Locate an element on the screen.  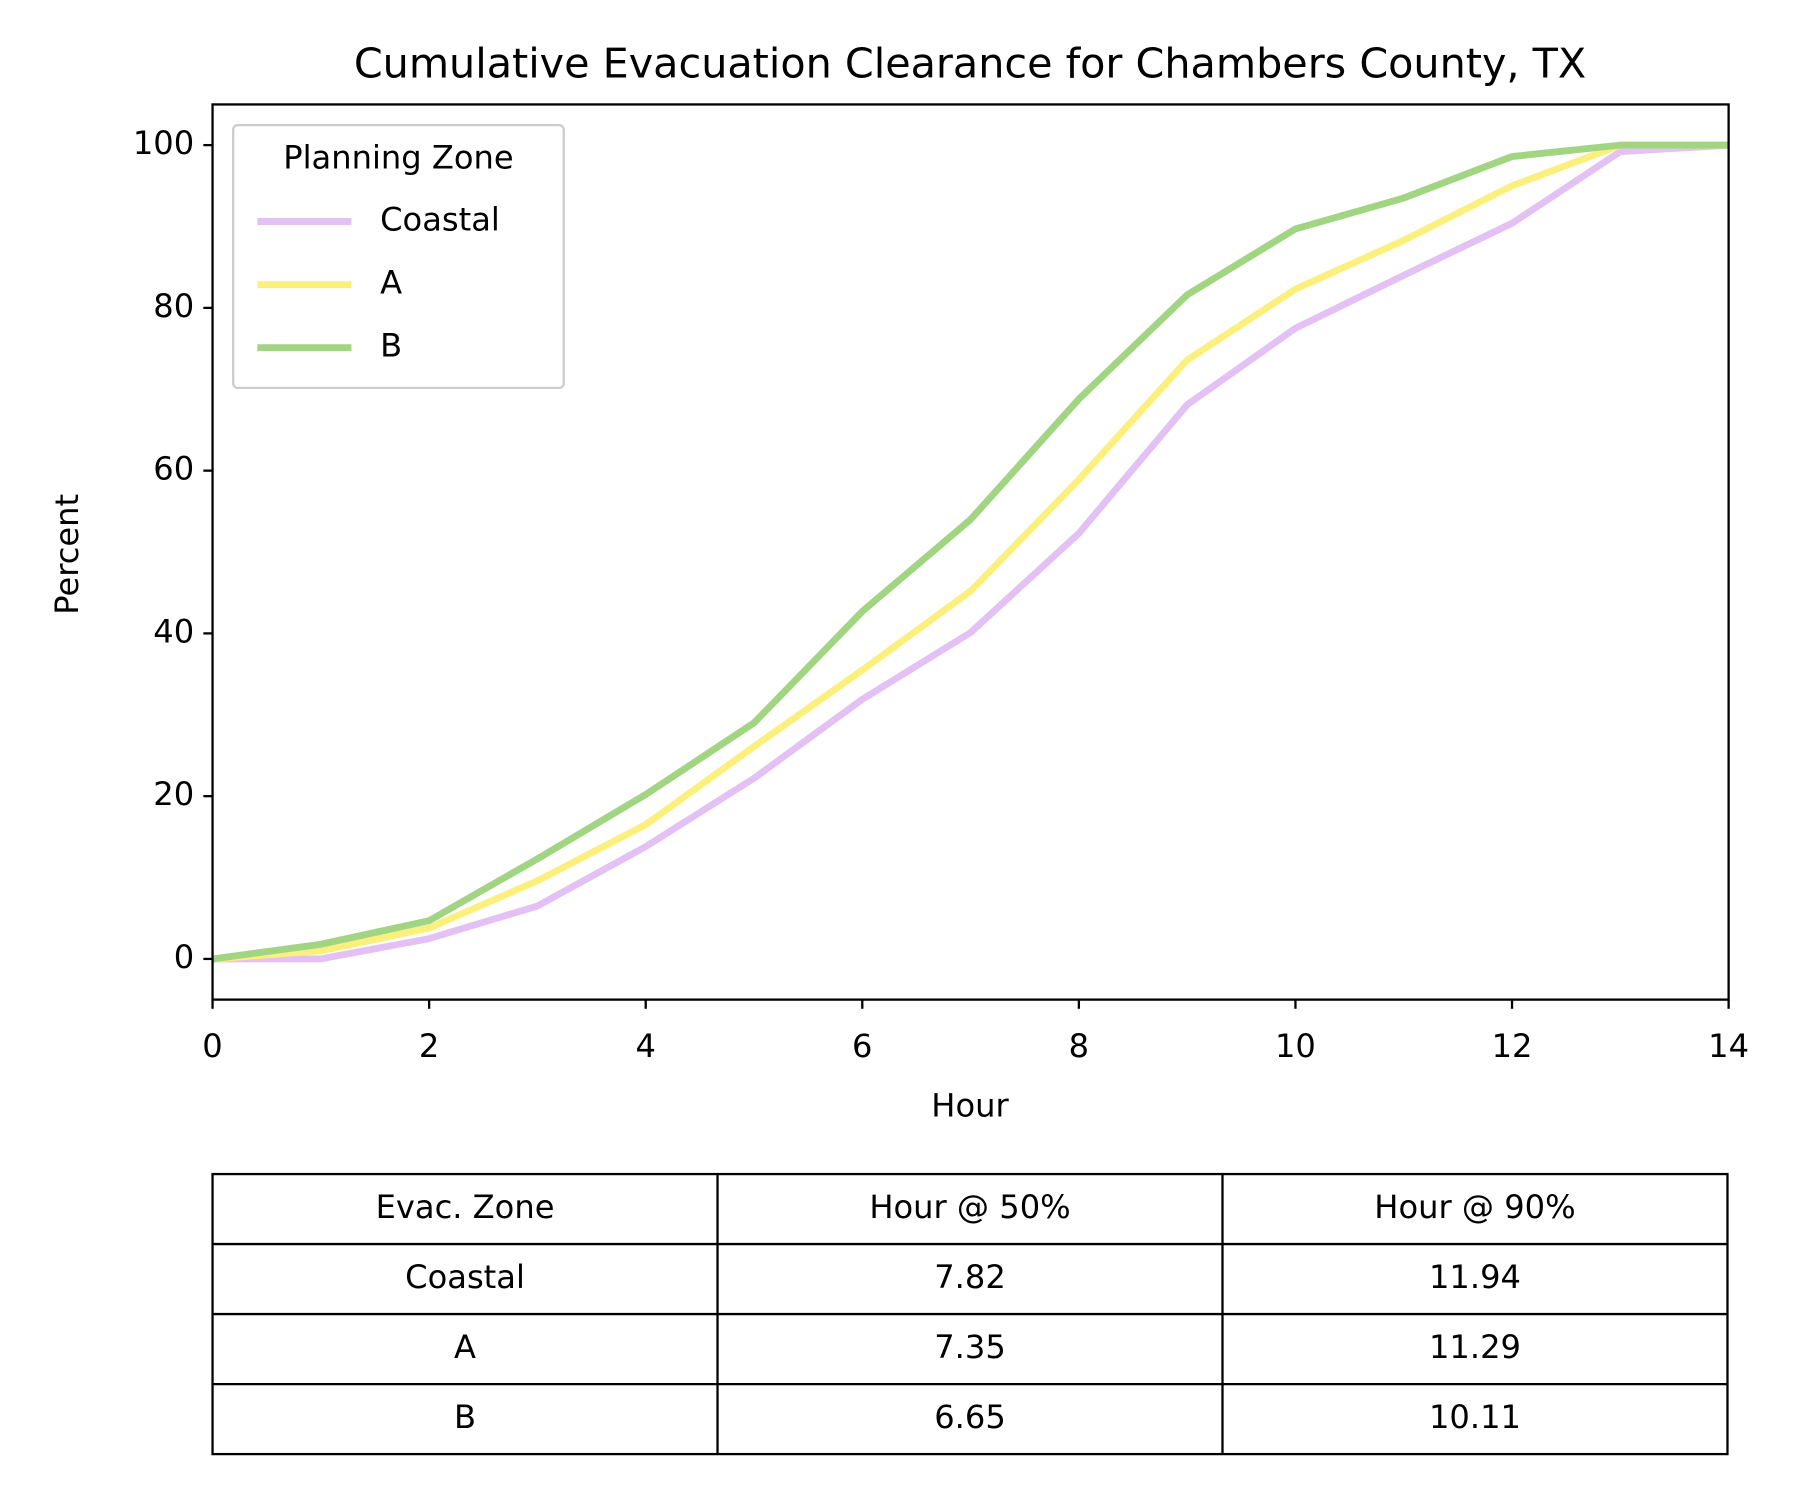
y-tick-label: 60 is located at coordinates (173, 469).